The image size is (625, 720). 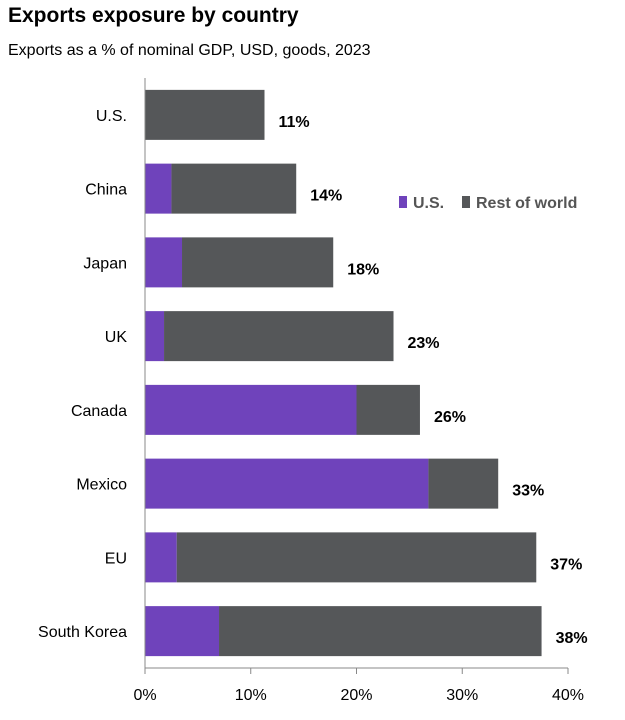 What do you see at coordinates (462, 695) in the screenshot?
I see `x-tick-label: 30%` at bounding box center [462, 695].